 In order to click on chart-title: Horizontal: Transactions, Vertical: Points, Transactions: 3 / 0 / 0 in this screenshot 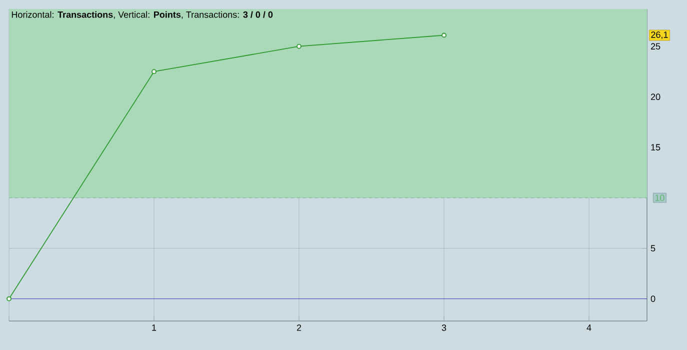, I will do `click(142, 15)`.